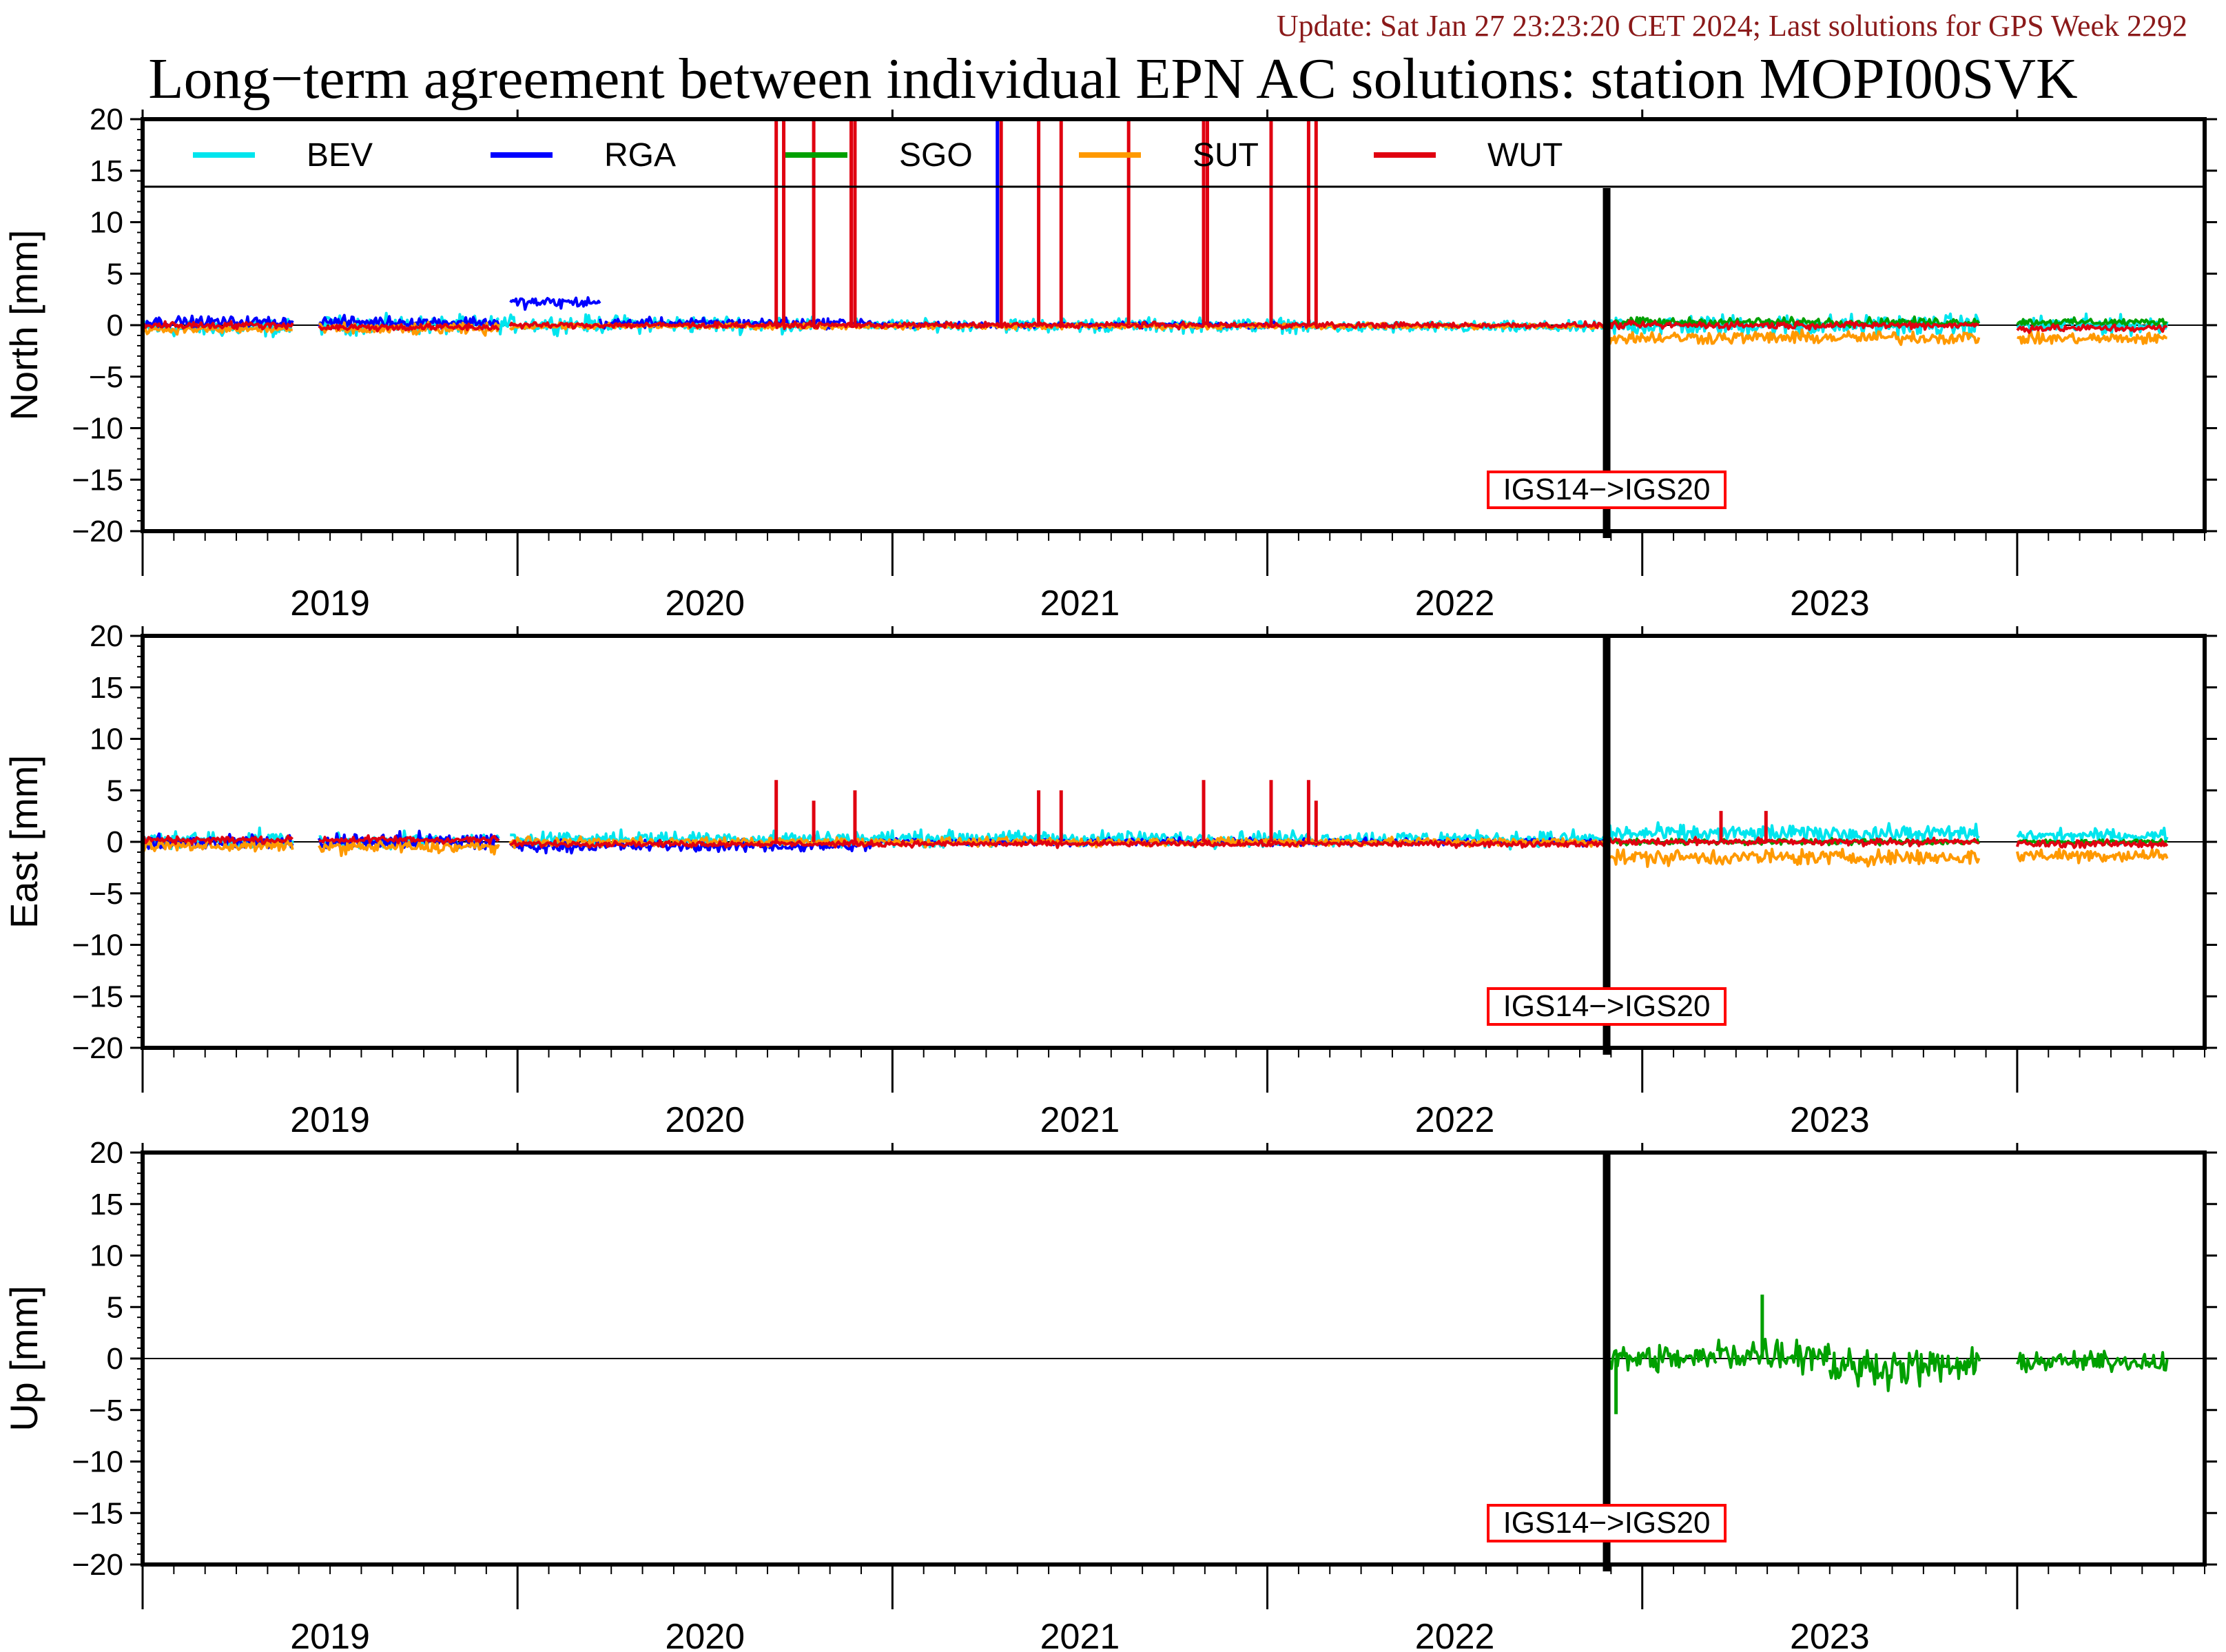 Image resolution: width=2226 pixels, height=1652 pixels. Describe the element at coordinates (640, 155) in the screenshot. I see `legend-label-rga: RGA` at that location.